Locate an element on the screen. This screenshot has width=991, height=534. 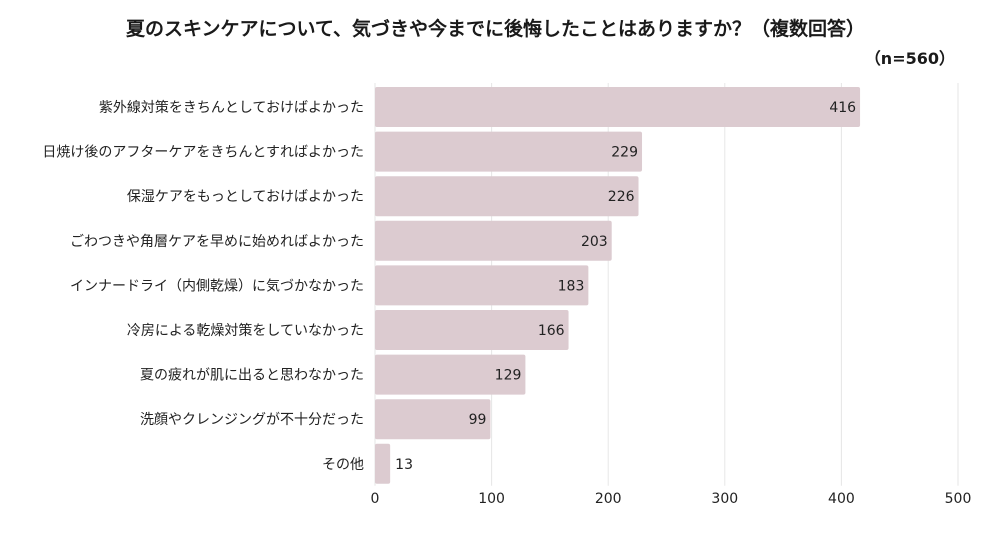
category-label: ごわつきや角層ケアを早めに始めればよかった is located at coordinates (217, 242).